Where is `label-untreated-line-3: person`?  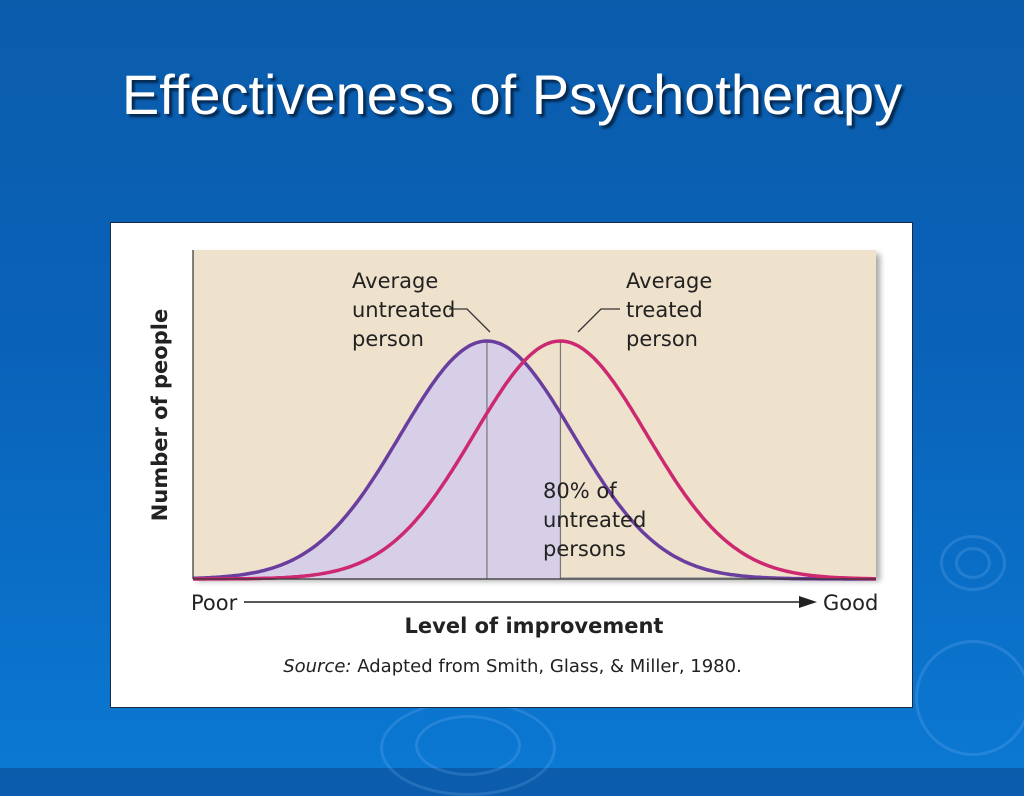
label-untreated-line-3: person is located at coordinates (388, 339).